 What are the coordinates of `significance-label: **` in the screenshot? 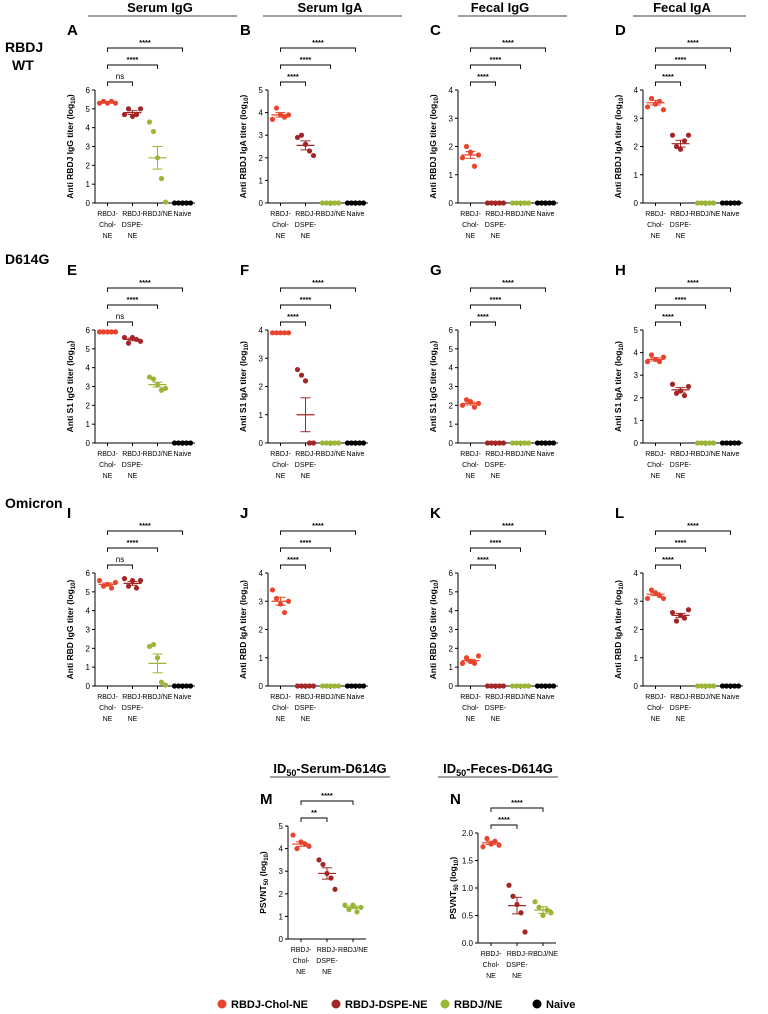 It's located at (314, 812).